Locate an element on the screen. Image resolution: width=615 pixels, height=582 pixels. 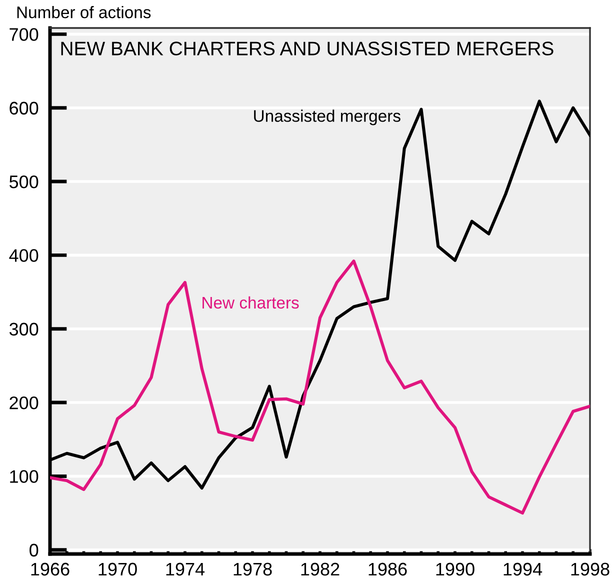
chart-title: NEW BANK CHARTERS AND UNASSISTED MERGERS is located at coordinates (307, 49).